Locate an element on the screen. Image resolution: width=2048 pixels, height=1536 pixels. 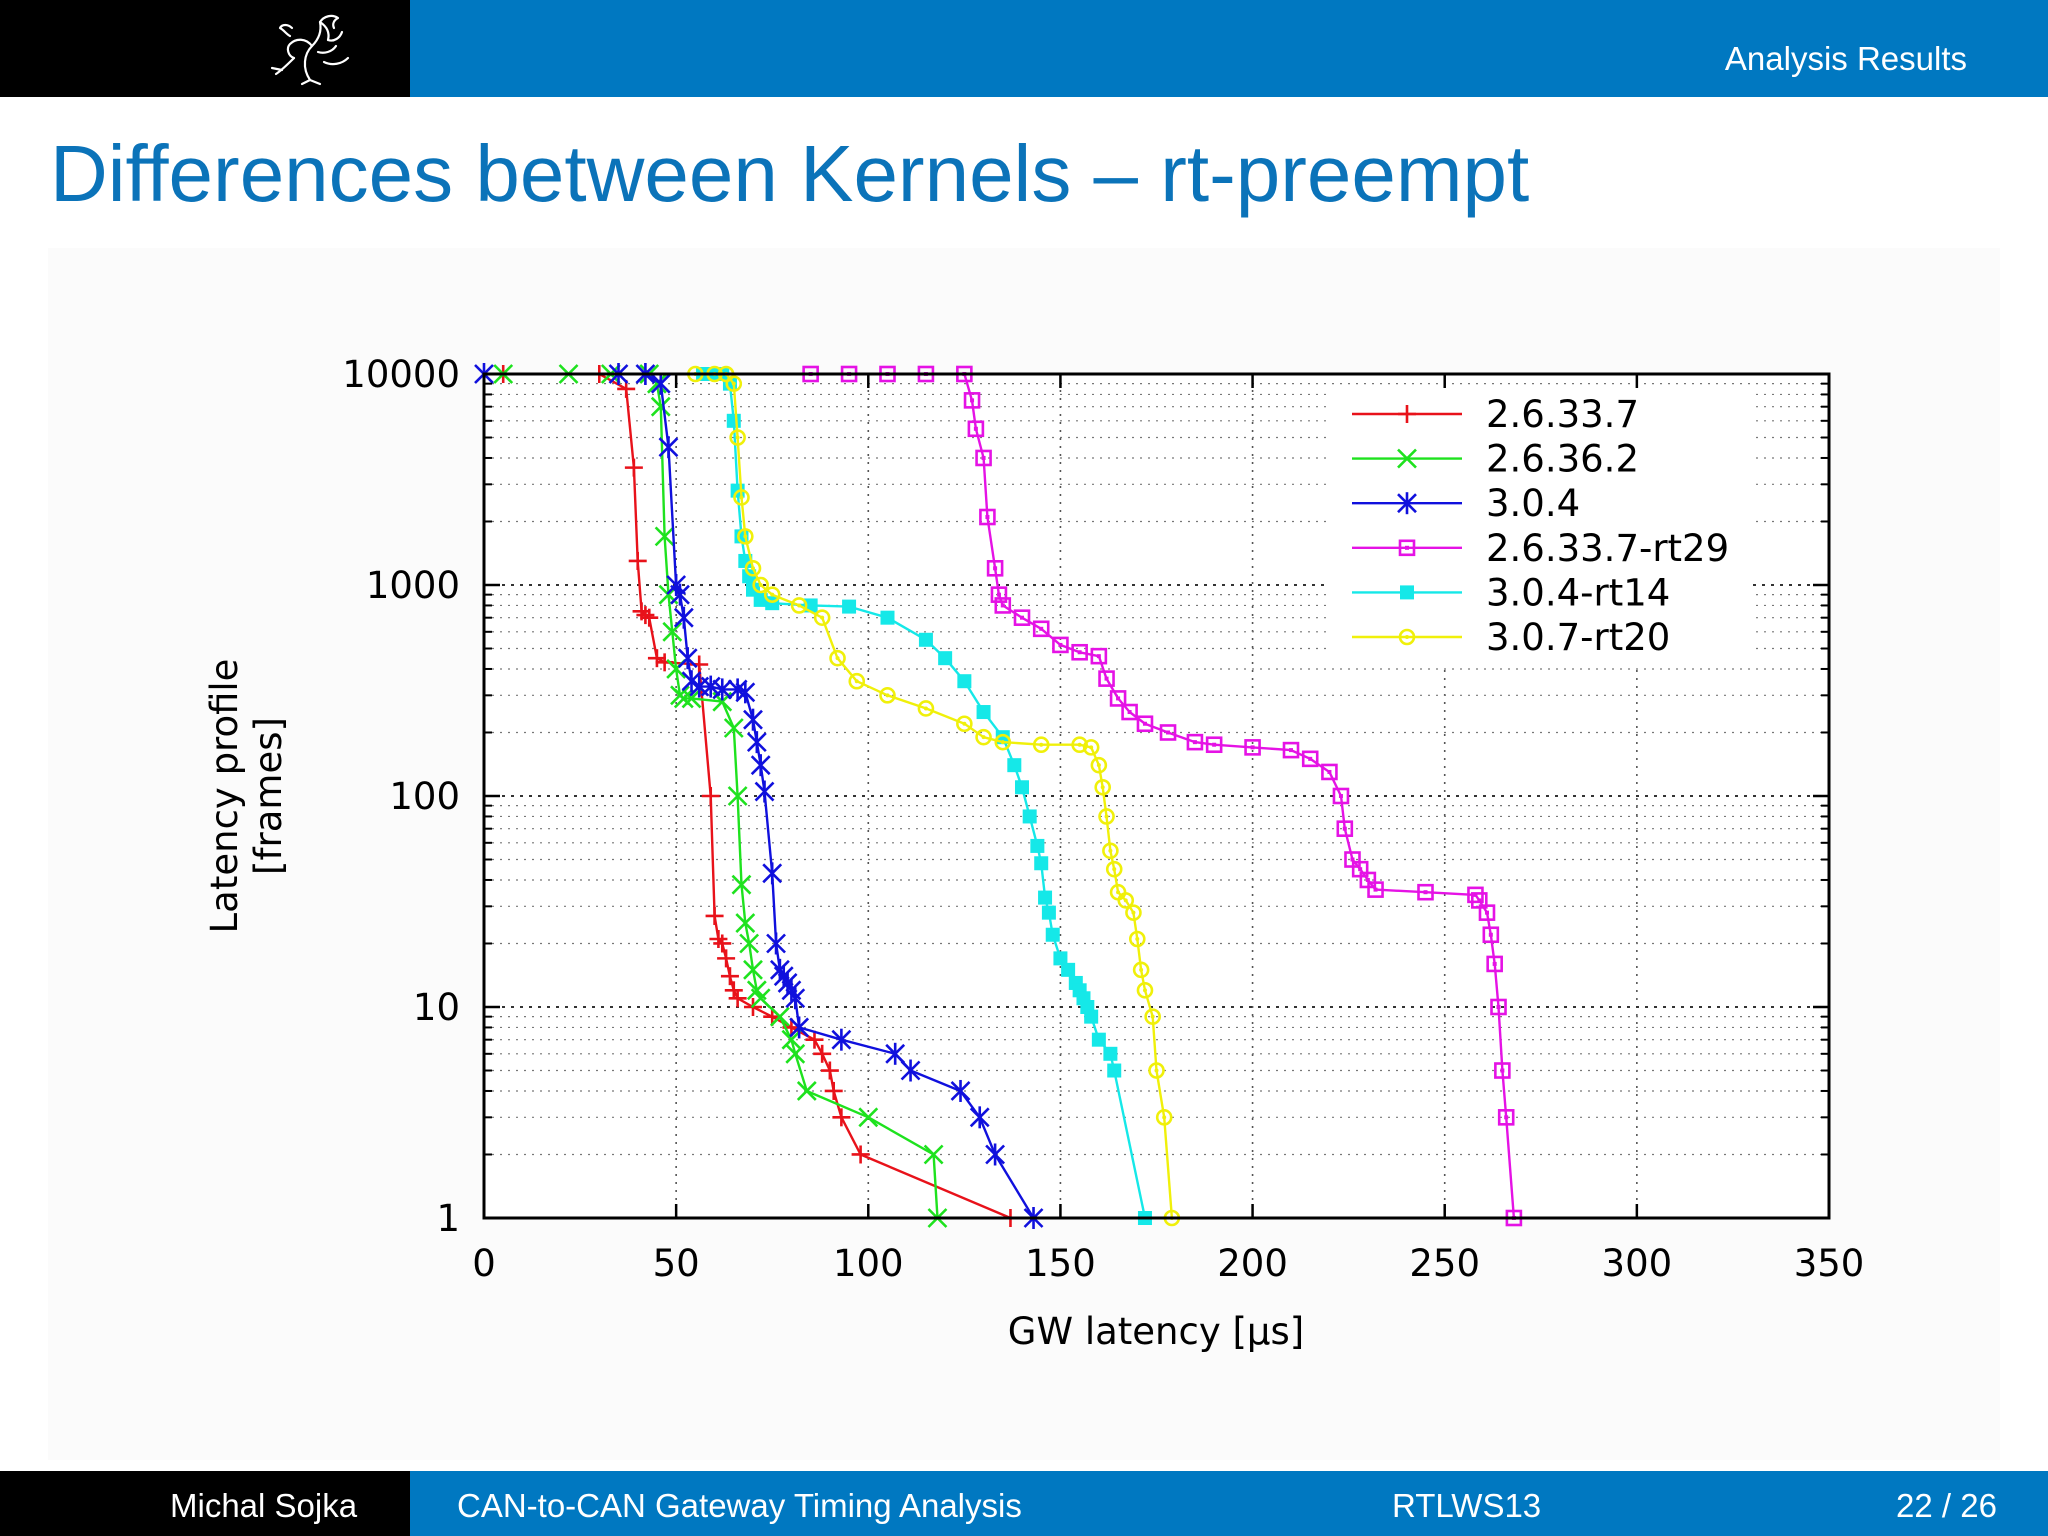
x-tick-label: 200 is located at coordinates (1252, 1263).